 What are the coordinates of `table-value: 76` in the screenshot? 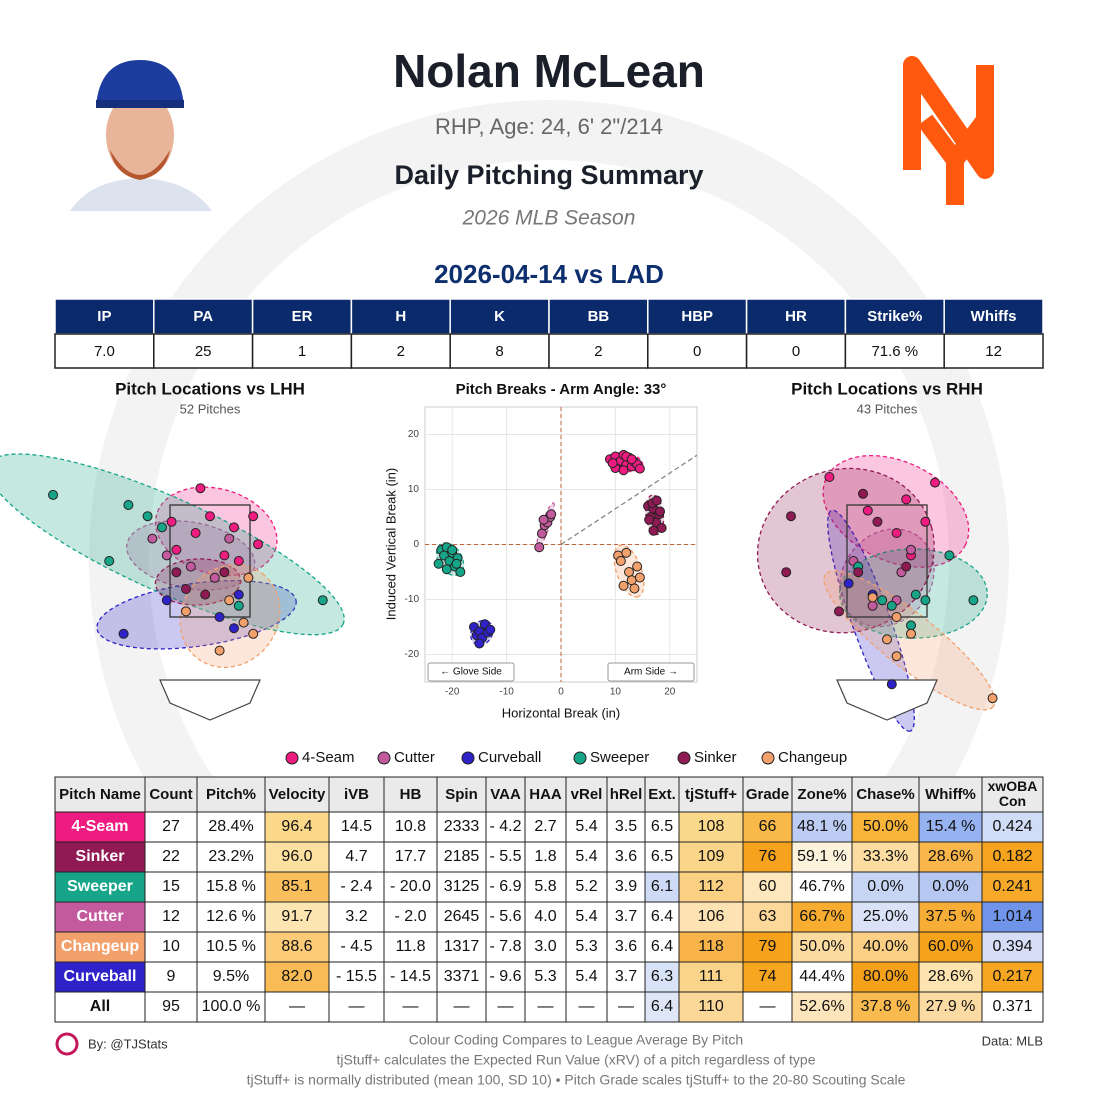 It's located at (768, 856).